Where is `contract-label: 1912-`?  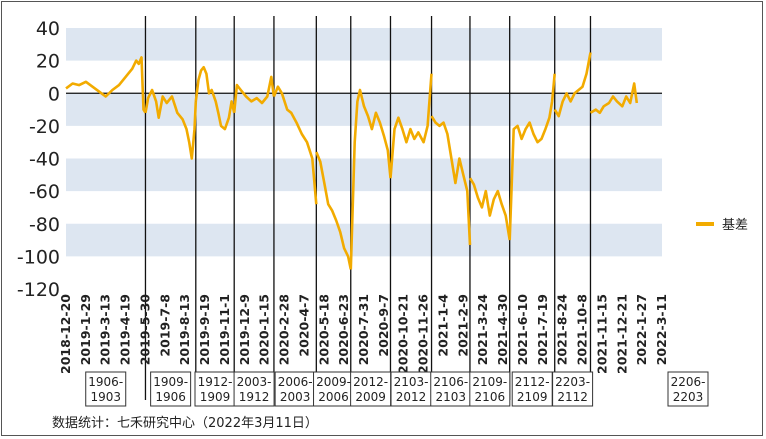
contract-label: 1912- is located at coordinates (215, 382).